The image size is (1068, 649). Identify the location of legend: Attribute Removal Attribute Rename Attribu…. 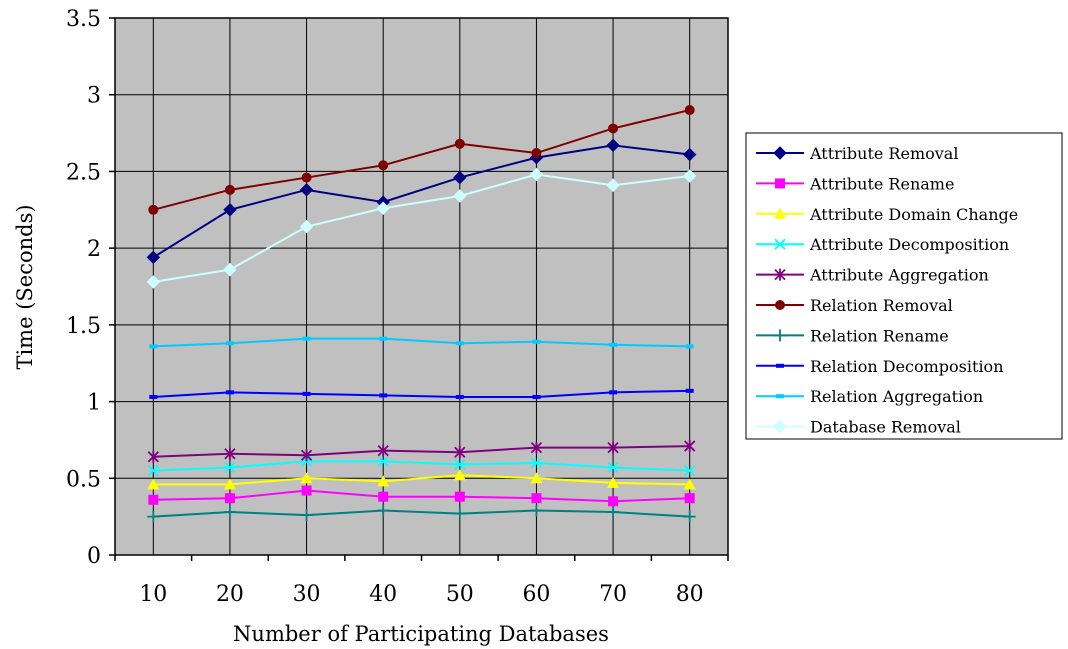
(904, 286).